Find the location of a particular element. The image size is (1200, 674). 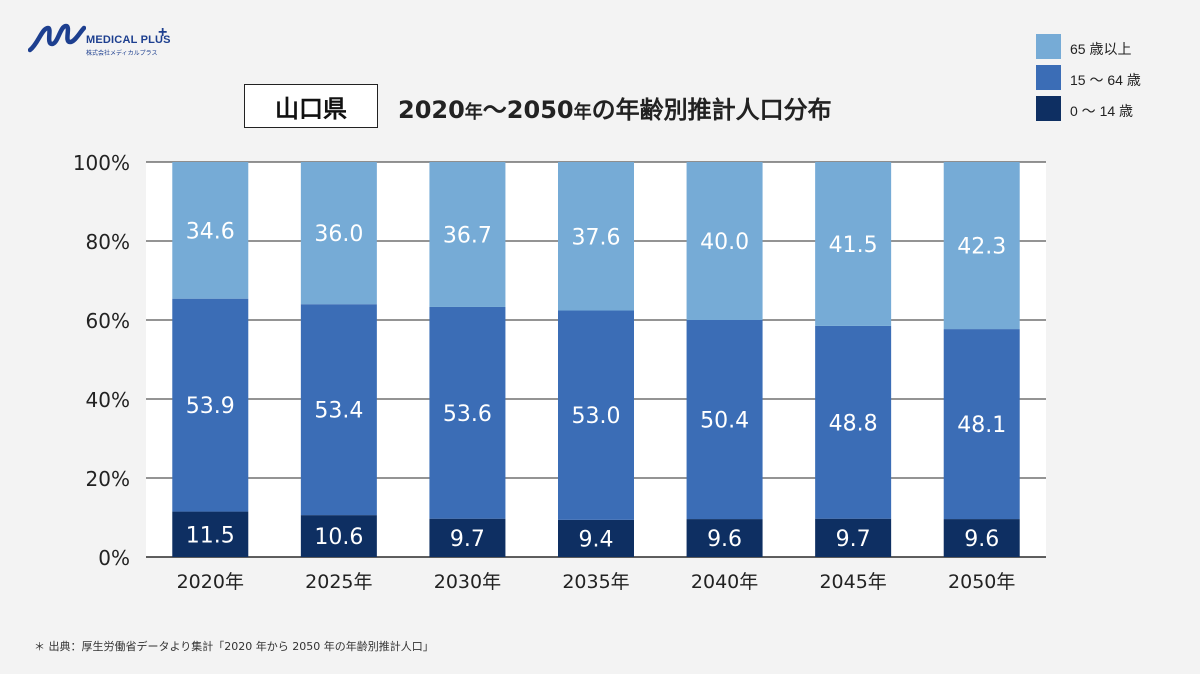

x-tick-label: 2020年 is located at coordinates (210, 582).